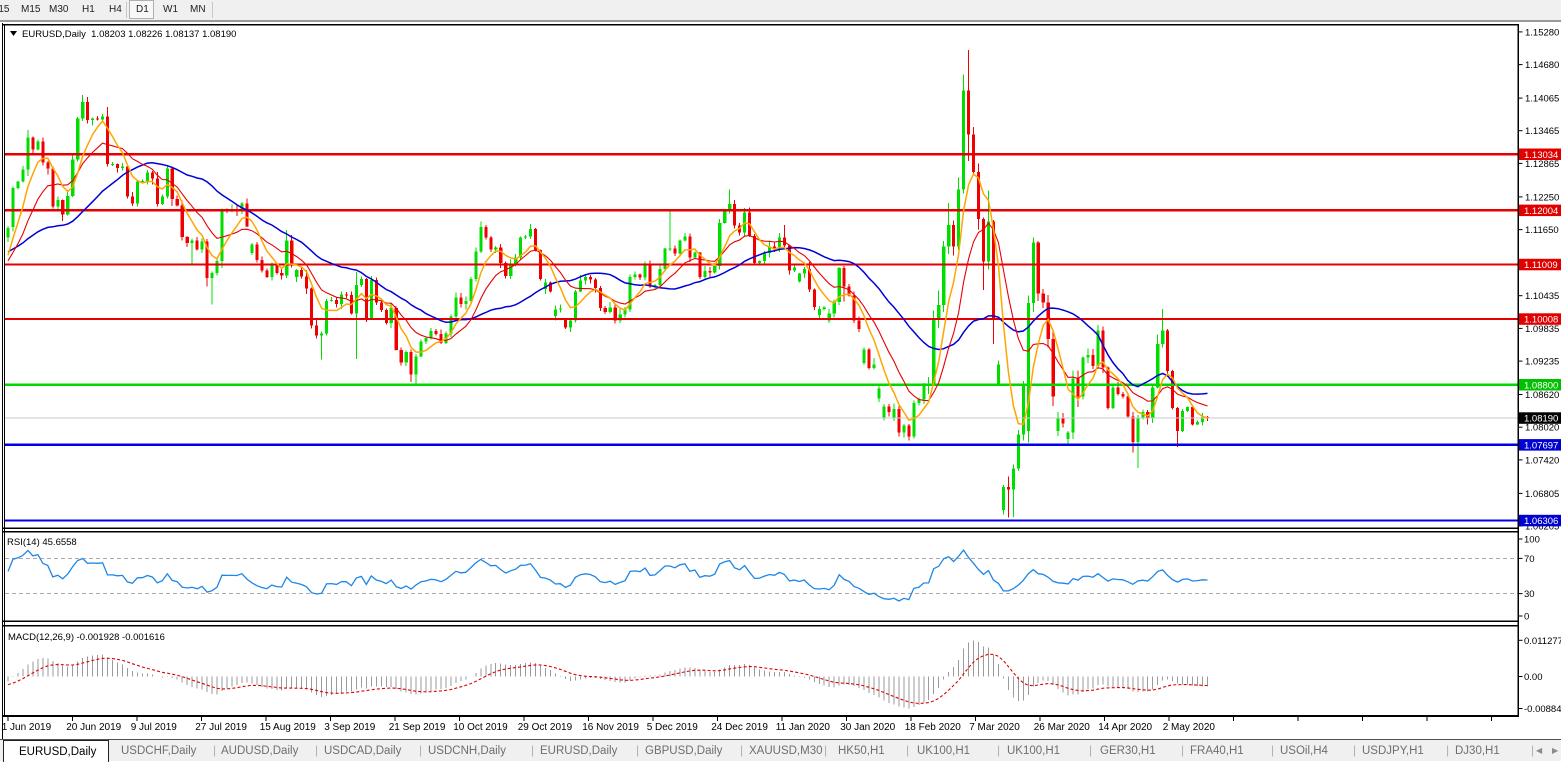  I want to click on svg-text: 1.08020, so click(1542, 428).